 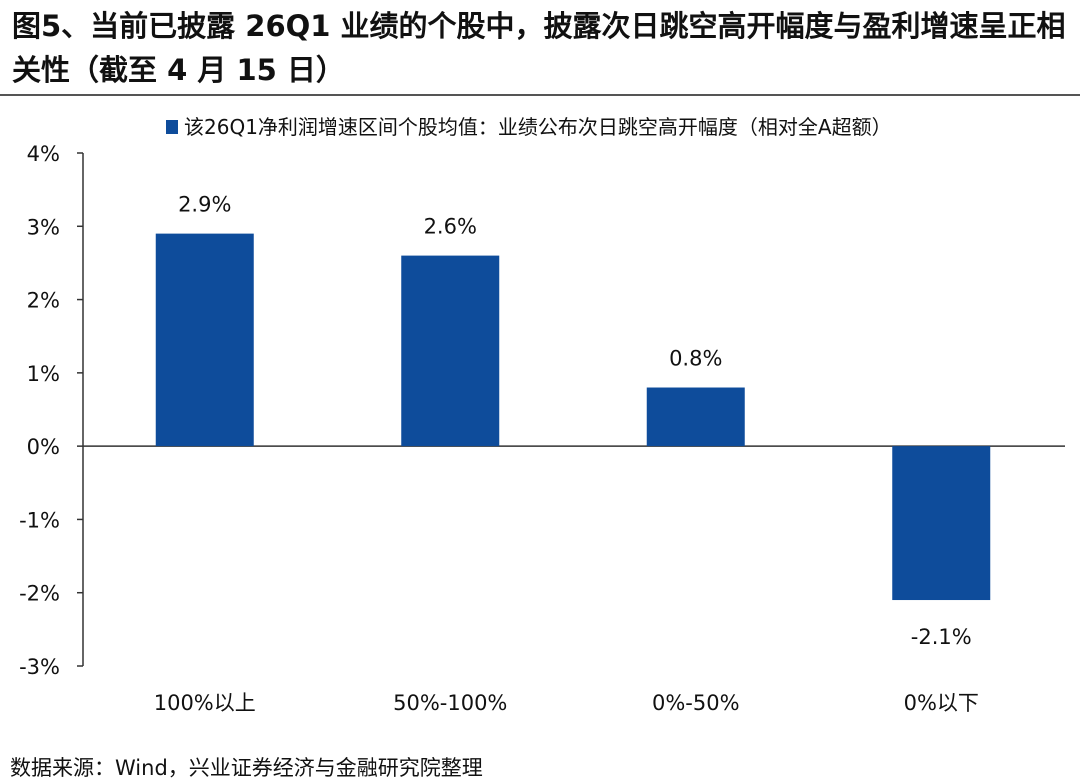 What do you see at coordinates (696, 703) in the screenshot?
I see `x-tick-label: 0%-50%` at bounding box center [696, 703].